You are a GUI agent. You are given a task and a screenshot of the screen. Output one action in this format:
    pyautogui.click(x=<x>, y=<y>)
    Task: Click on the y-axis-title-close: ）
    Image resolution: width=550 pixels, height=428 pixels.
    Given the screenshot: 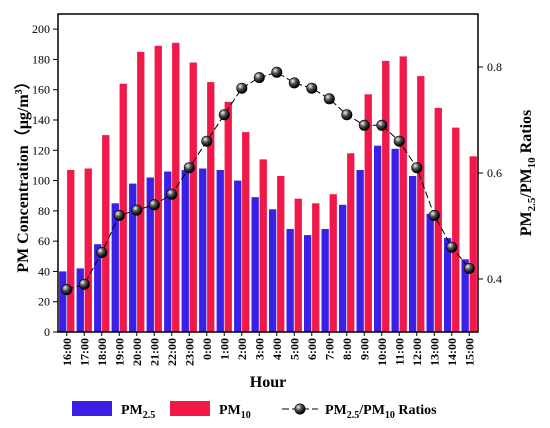 What is the action you would take?
    pyautogui.click(x=23, y=81)
    